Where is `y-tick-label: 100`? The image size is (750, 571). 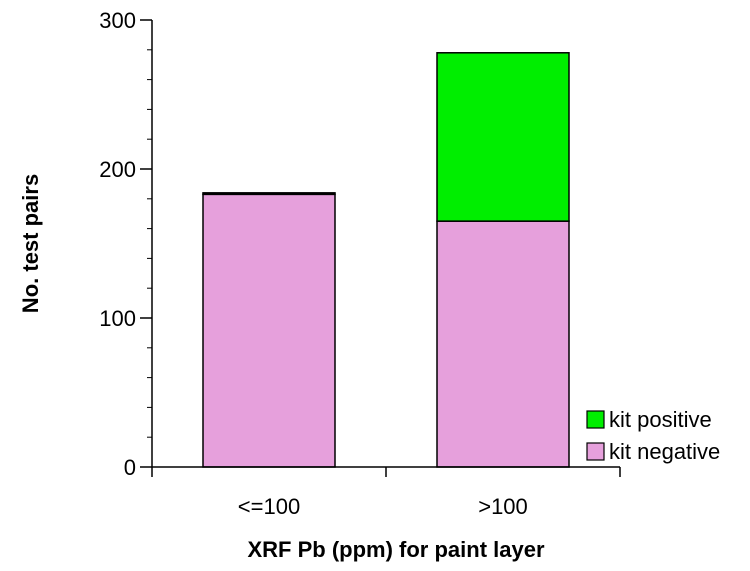 y-tick-label: 100 is located at coordinates (117, 318).